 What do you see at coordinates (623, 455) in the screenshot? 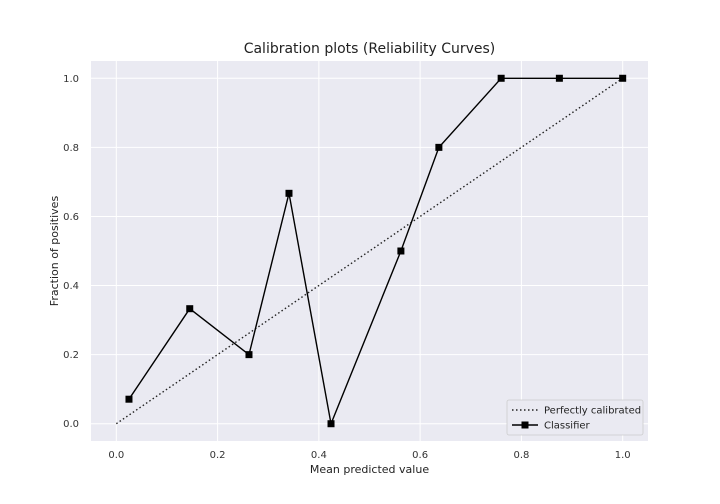
I see `x-tick-label: 1.0` at bounding box center [623, 455].